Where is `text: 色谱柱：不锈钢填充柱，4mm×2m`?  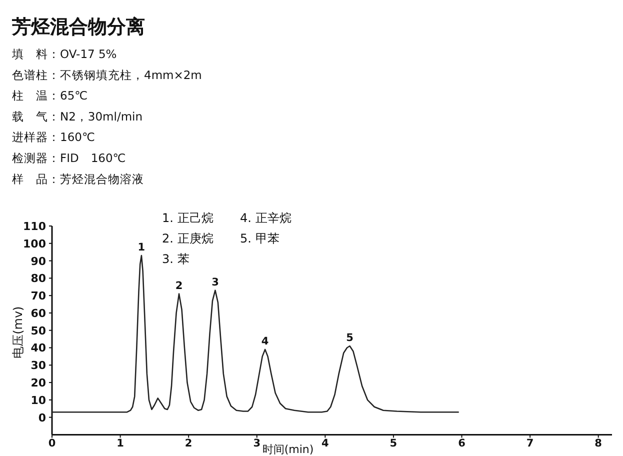
text: 色谱柱：不锈钢填充柱，4mm×2m is located at coordinates (107, 75).